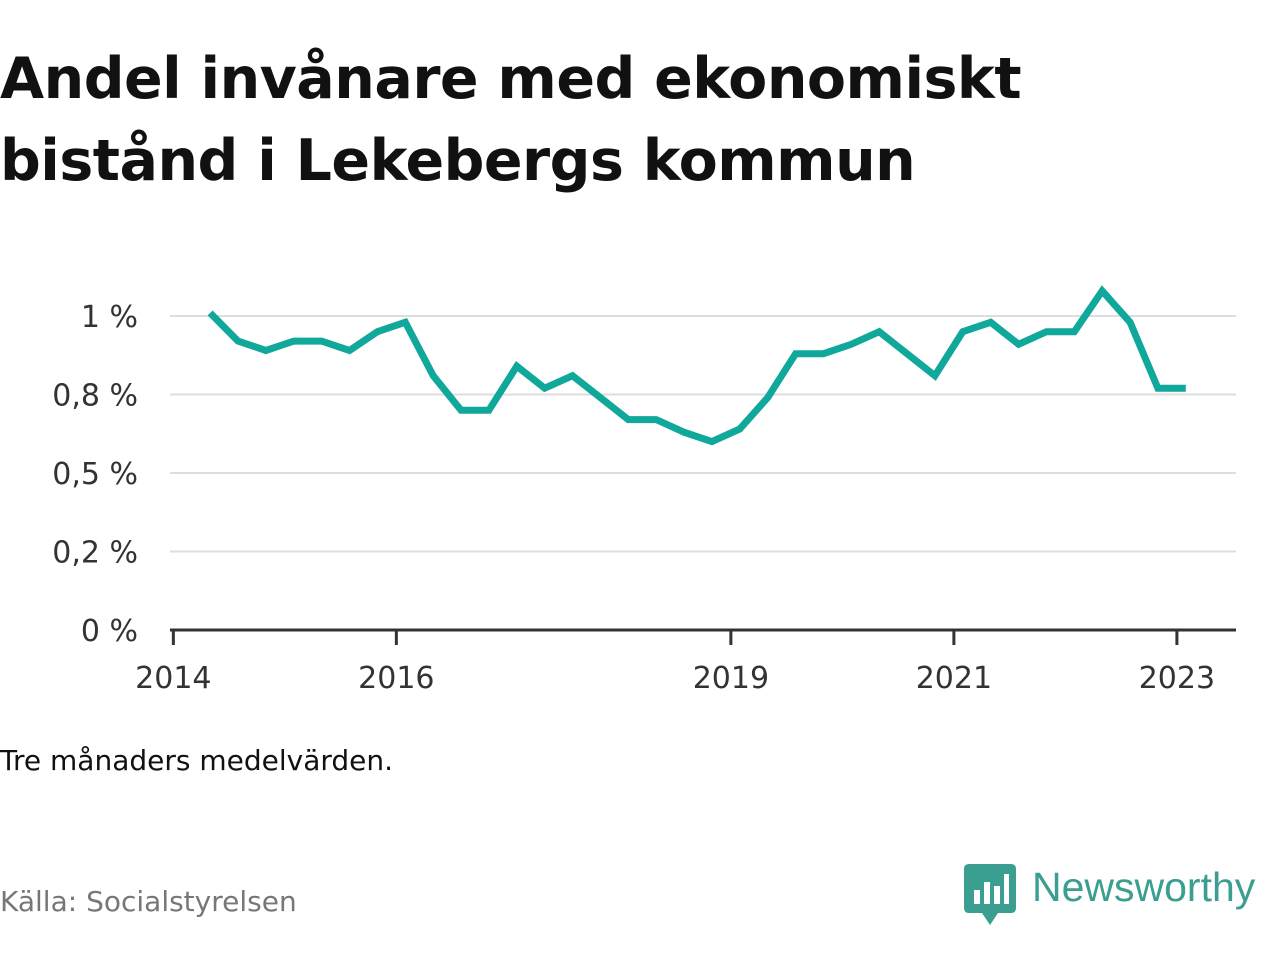 The width and height of the screenshot is (1280, 960). What do you see at coordinates (1144, 887) in the screenshot?
I see `brand-name: Newsworthy` at bounding box center [1144, 887].